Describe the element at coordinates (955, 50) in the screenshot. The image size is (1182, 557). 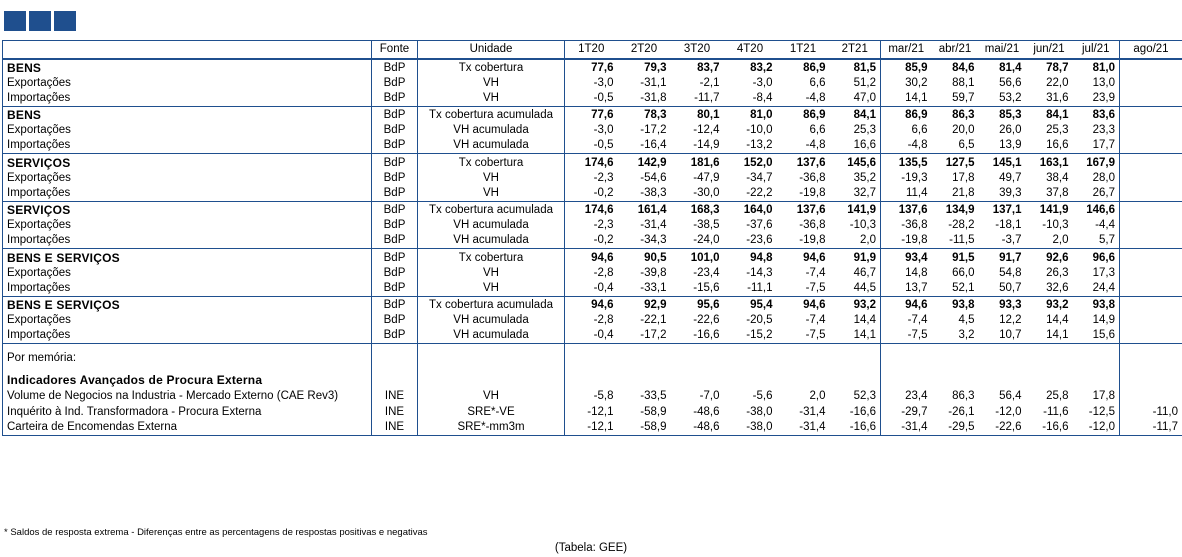
I see `header-period: abr/21` at that location.